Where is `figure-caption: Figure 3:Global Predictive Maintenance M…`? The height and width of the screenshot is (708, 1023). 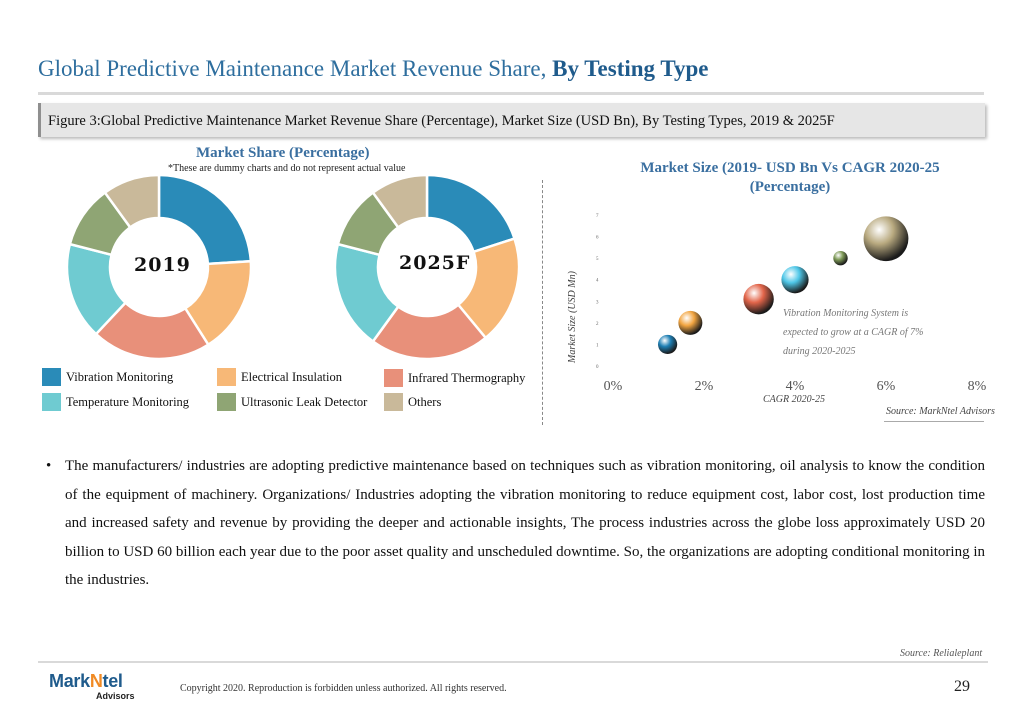 figure-caption: Figure 3:Global Predictive Maintenance M… is located at coordinates (441, 121).